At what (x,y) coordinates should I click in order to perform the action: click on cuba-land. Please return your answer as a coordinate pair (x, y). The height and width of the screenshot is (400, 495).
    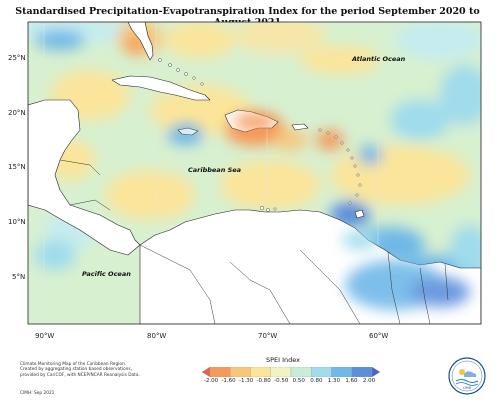
    Looking at the image, I should click on (161, 88).